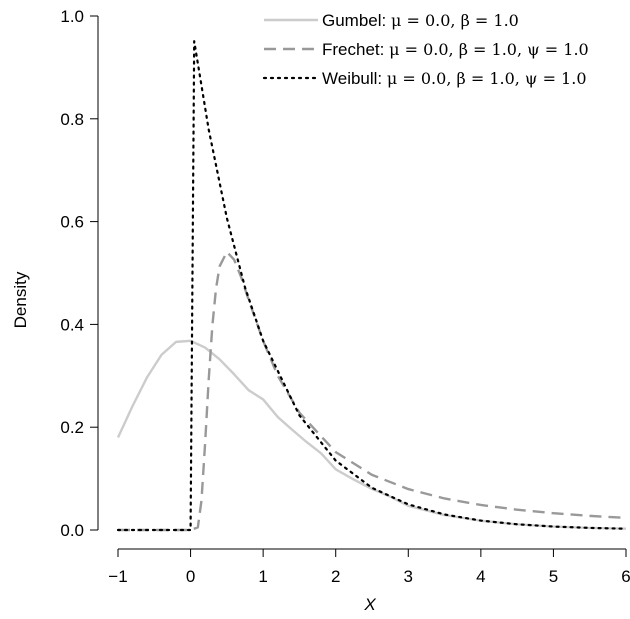 Image resolution: width=630 pixels, height=619 pixels. Describe the element at coordinates (72, 427) in the screenshot. I see `y-tick-label: 0.2` at that location.